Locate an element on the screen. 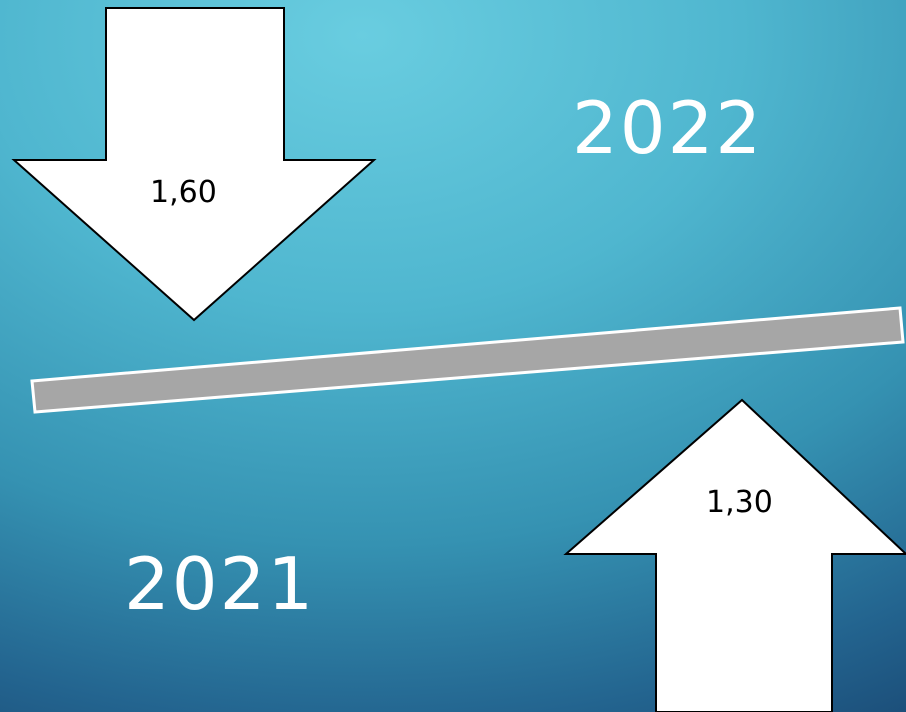 Image resolution: width=906 pixels, height=712 pixels. down-arrow-value: 1,60 is located at coordinates (183, 192).